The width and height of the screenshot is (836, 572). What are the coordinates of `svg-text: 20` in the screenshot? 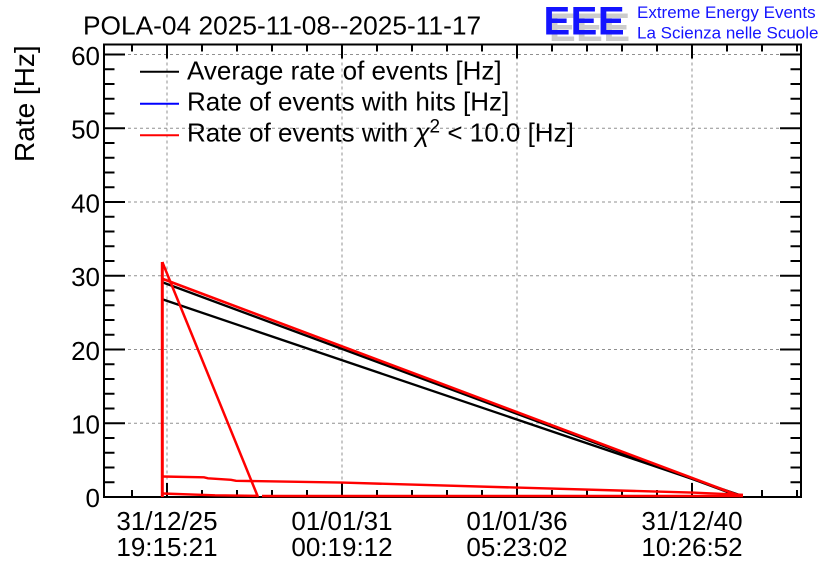 It's located at (85, 351).